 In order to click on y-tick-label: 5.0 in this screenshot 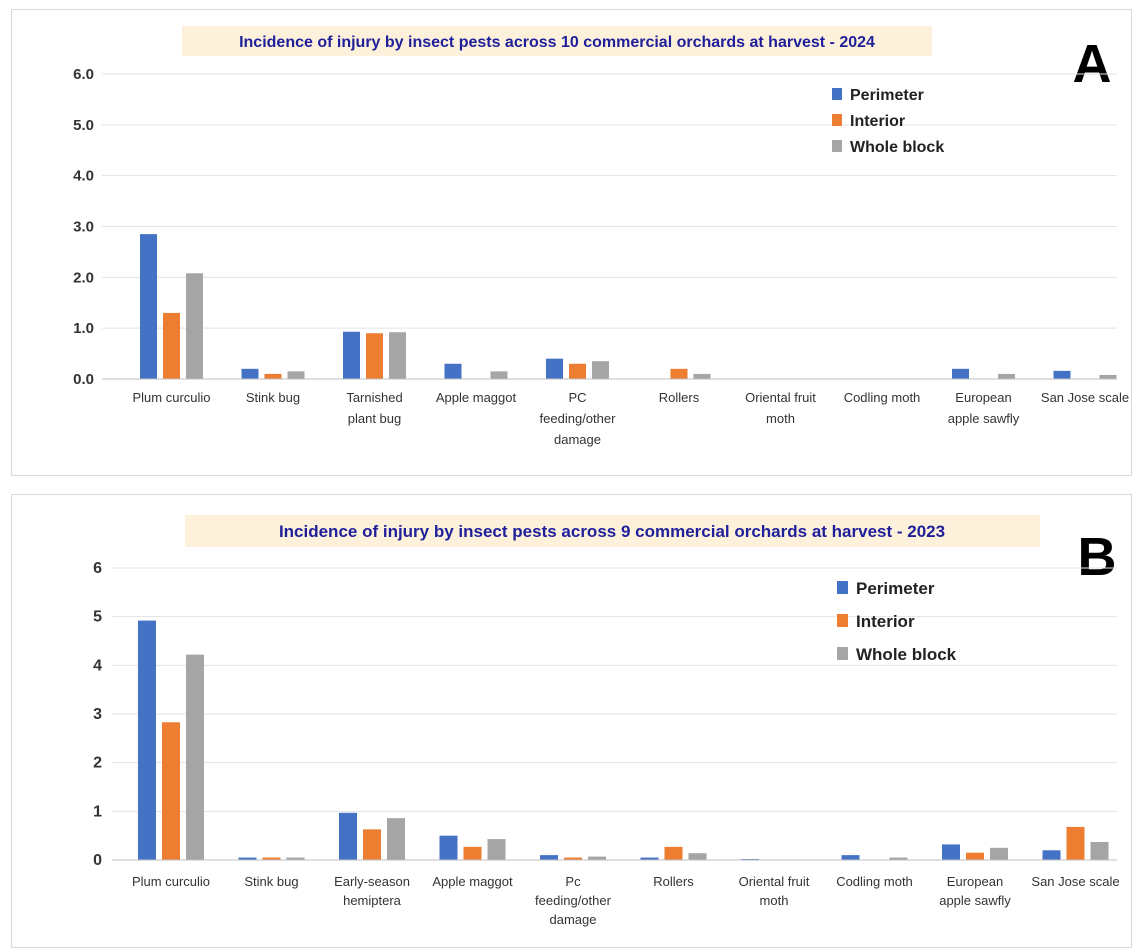, I will do `click(83, 125)`.